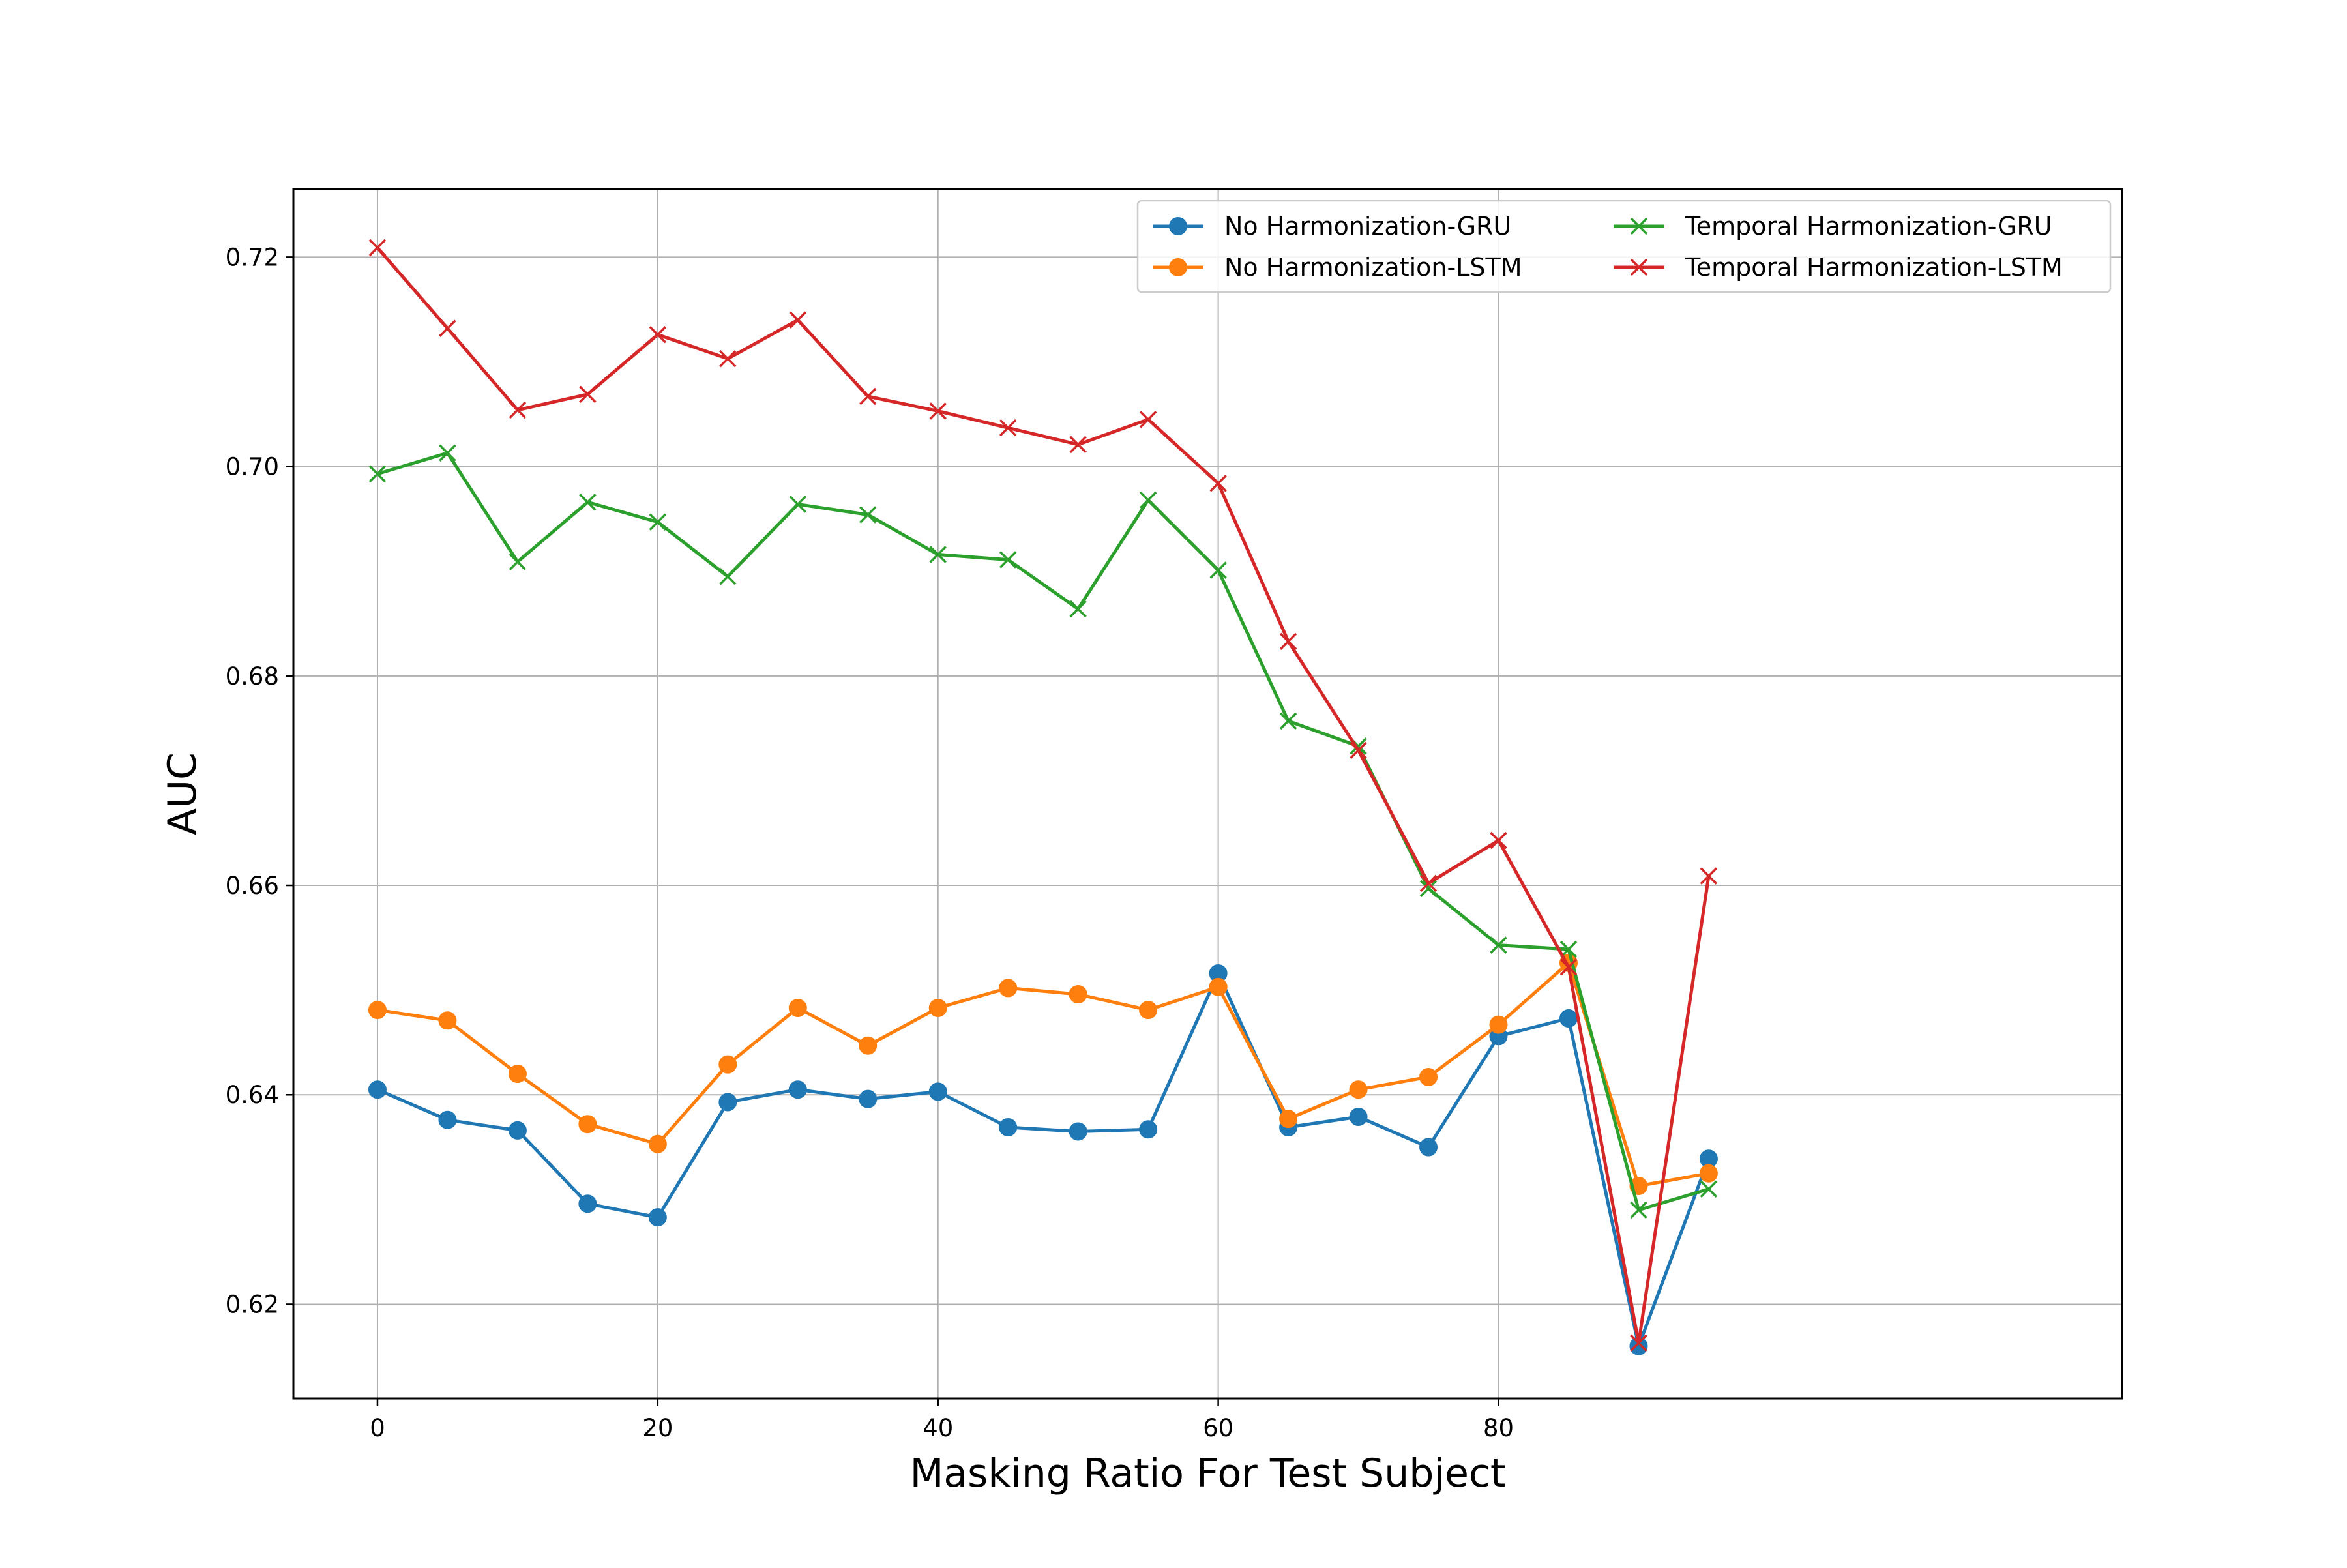 The height and width of the screenshot is (1568, 2347). Describe the element at coordinates (253, 676) in the screenshot. I see `y-tick-label: 0.68` at that location.